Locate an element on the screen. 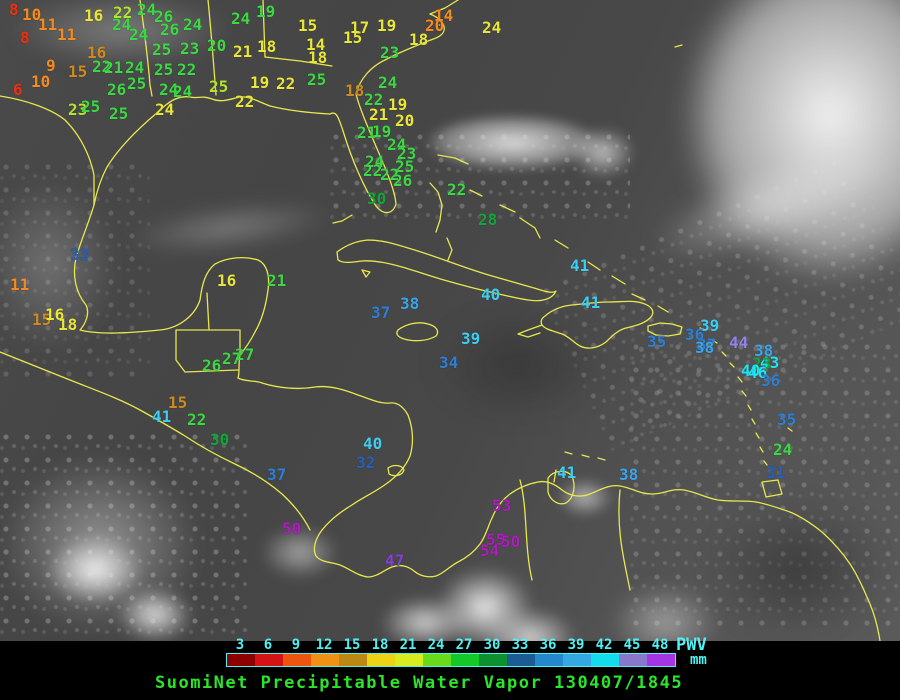 This screenshot has height=700, width=900. station-pwv-value: 14 is located at coordinates (444, 15).